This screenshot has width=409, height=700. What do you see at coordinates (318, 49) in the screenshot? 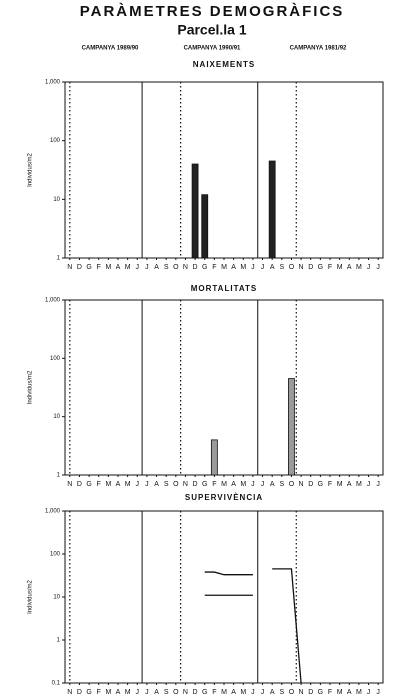
I see `campaign-label: CAMPANYA 1981/92` at bounding box center [318, 49].